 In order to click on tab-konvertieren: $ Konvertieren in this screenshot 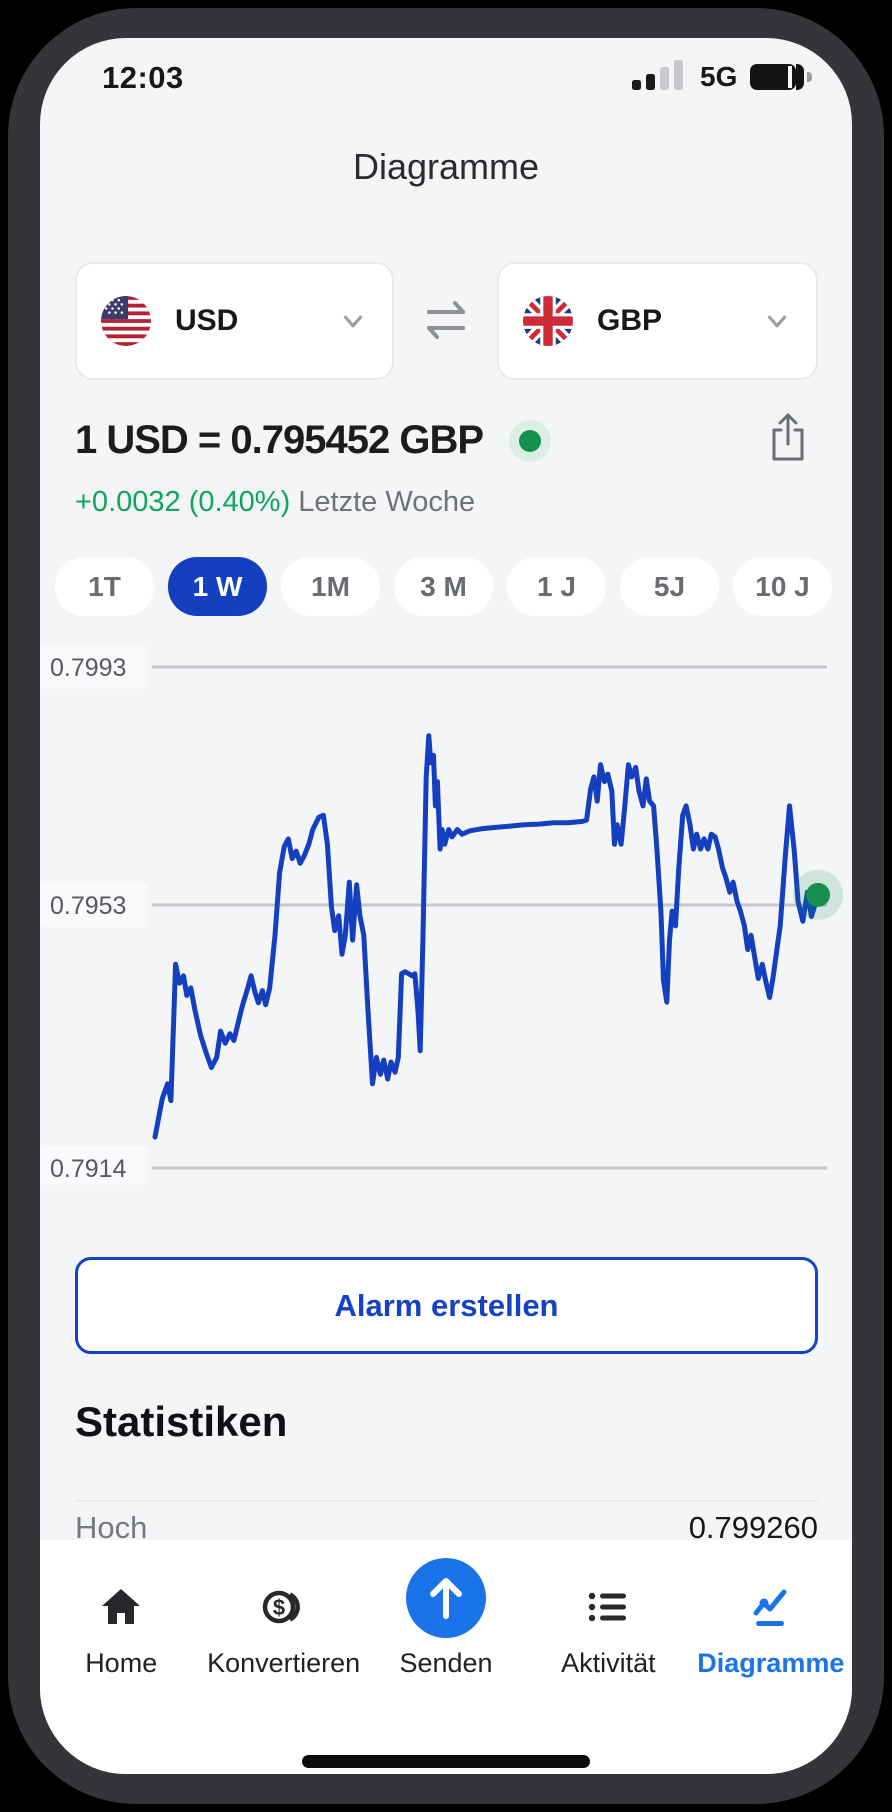, I will do `click(283, 1657)`.